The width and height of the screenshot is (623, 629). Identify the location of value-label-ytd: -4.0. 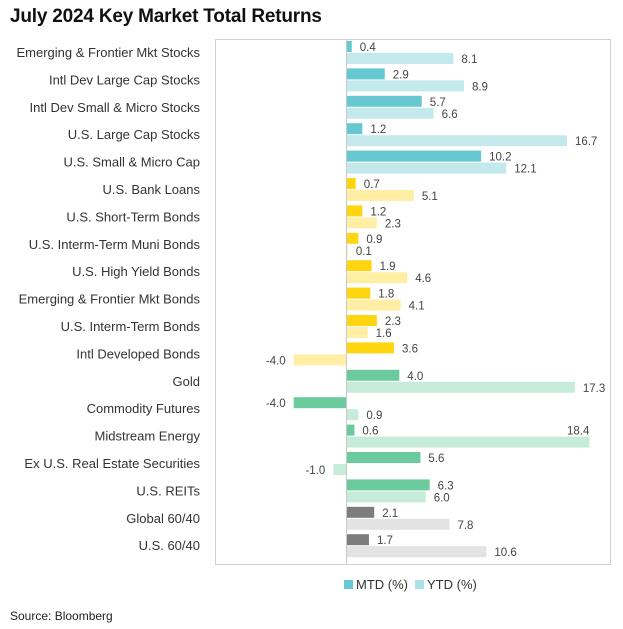
(276, 361).